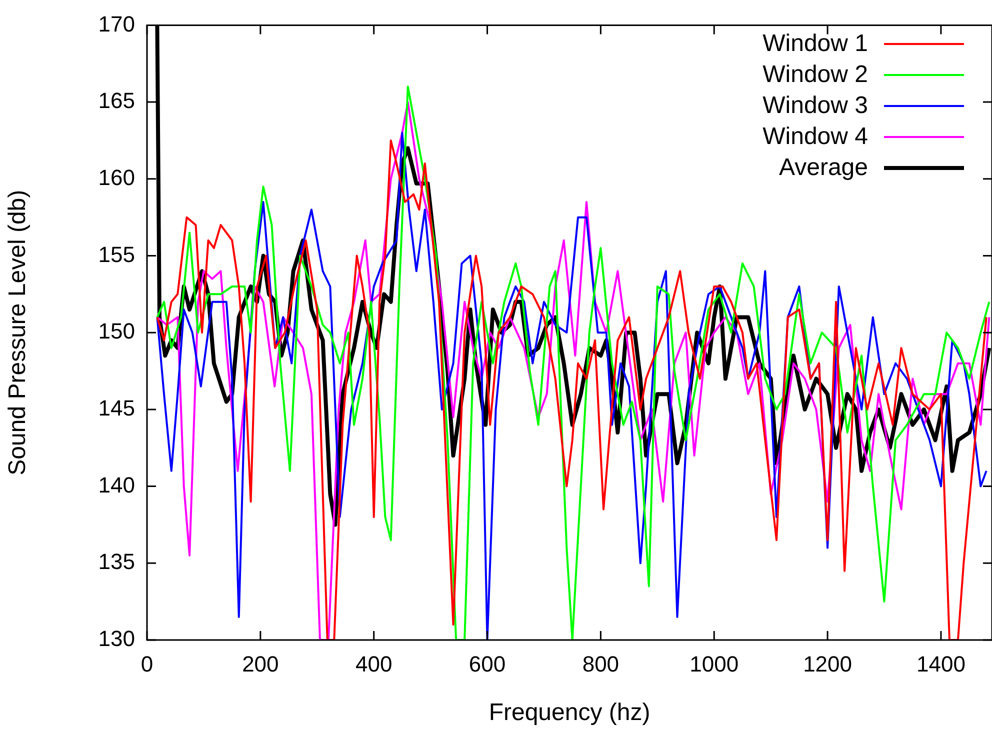  I want to click on legend-label: Window 2, so click(815, 75).